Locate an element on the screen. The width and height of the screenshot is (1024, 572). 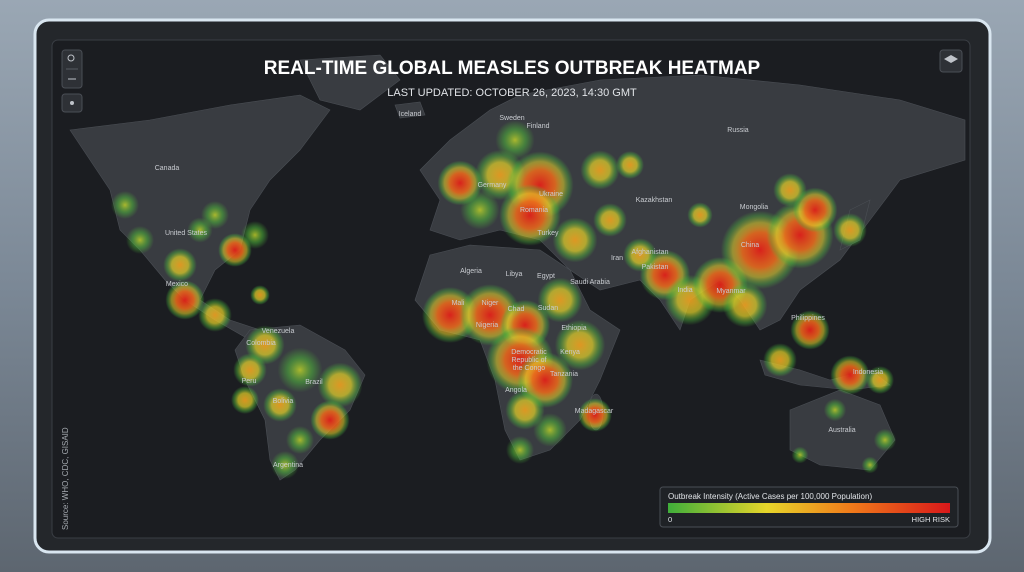
country-label: Kenya is located at coordinates (570, 352).